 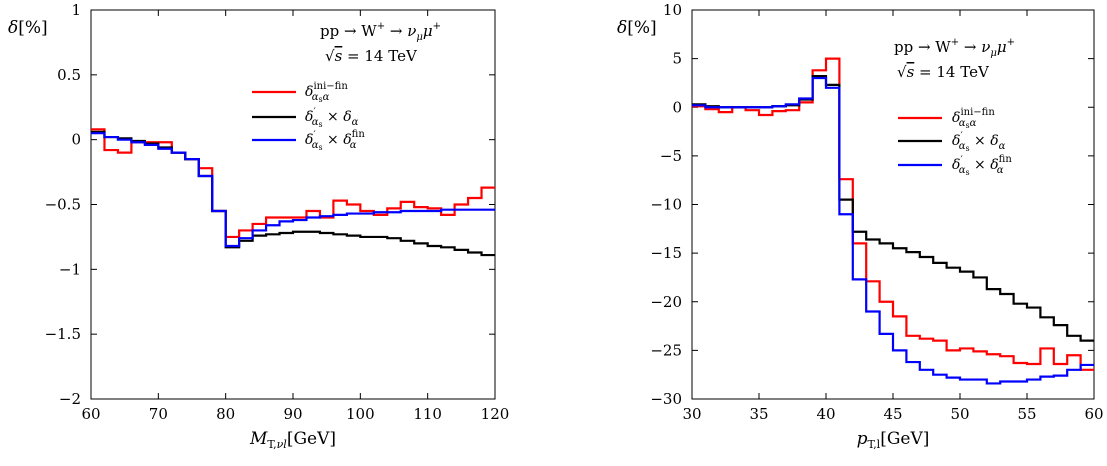 What do you see at coordinates (70, 399) in the screenshot?
I see `y-tick-label: −2` at bounding box center [70, 399].